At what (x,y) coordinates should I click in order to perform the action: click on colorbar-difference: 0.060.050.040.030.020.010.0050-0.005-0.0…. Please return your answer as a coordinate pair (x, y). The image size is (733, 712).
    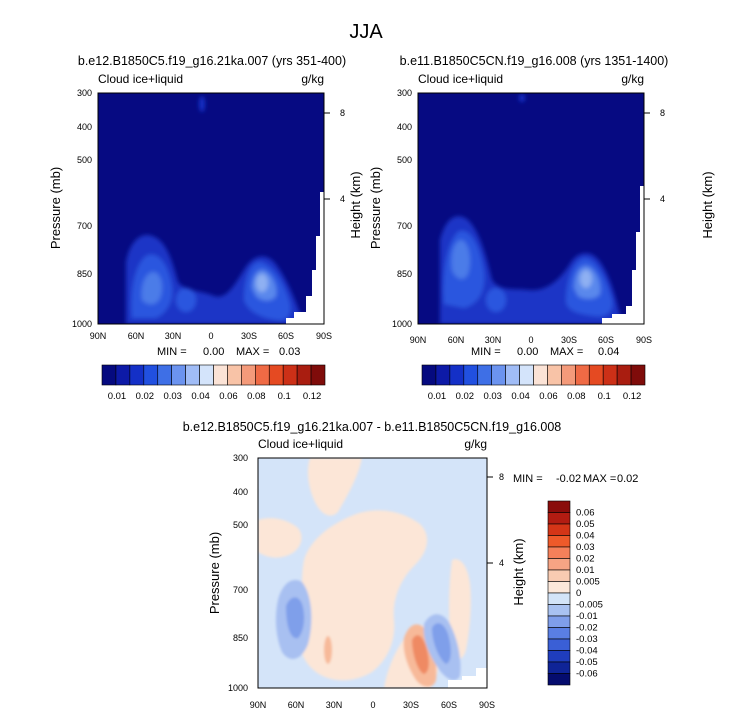
    Looking at the image, I should click on (575, 593).